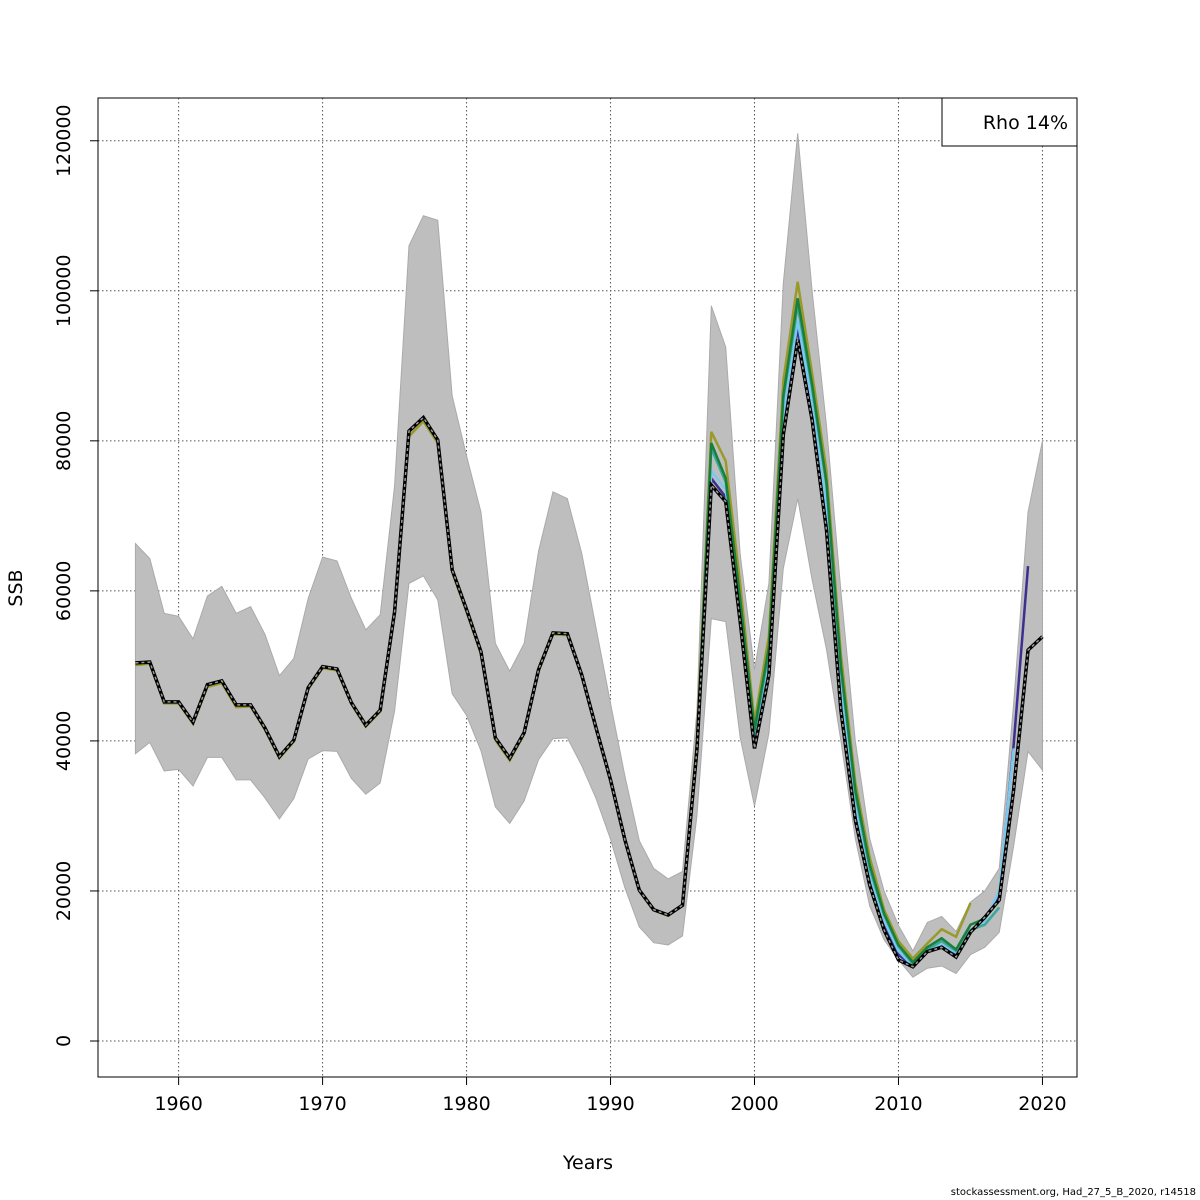 The height and width of the screenshot is (1200, 1200). I want to click on legend: Rho 14%, so click(1009, 122).